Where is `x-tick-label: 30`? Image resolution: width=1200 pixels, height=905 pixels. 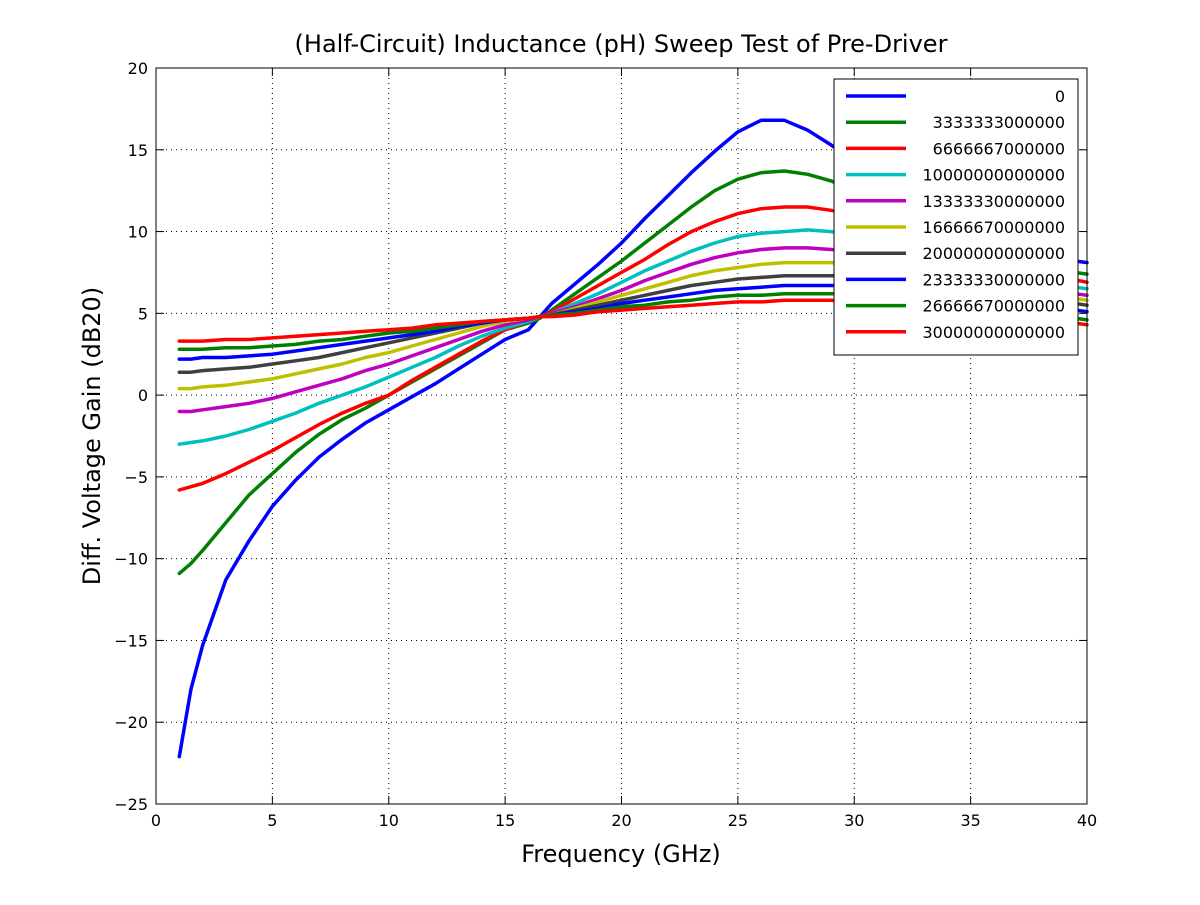 x-tick-label: 30 is located at coordinates (854, 820).